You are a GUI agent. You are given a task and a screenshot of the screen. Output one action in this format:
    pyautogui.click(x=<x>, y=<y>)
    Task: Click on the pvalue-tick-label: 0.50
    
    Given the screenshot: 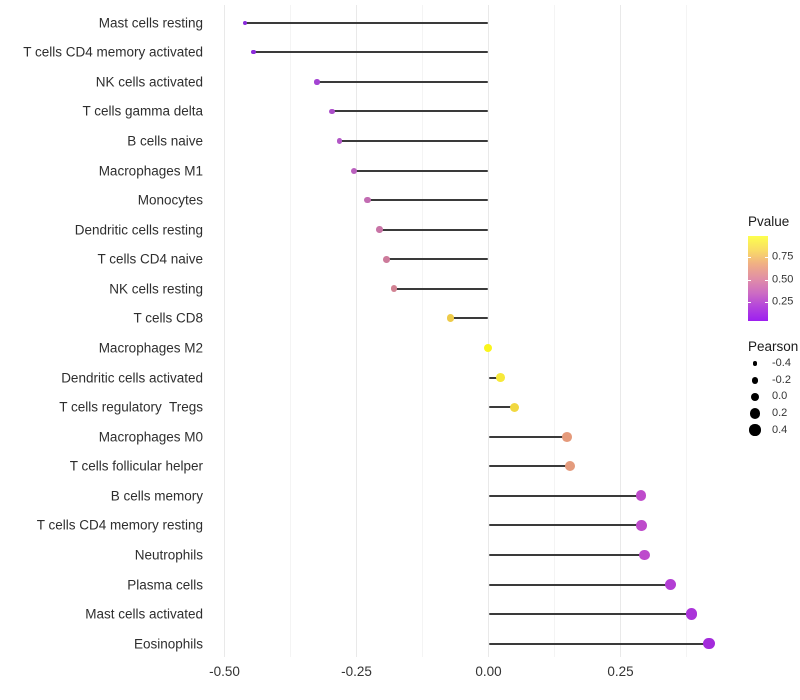 What is the action you would take?
    pyautogui.click(x=783, y=279)
    